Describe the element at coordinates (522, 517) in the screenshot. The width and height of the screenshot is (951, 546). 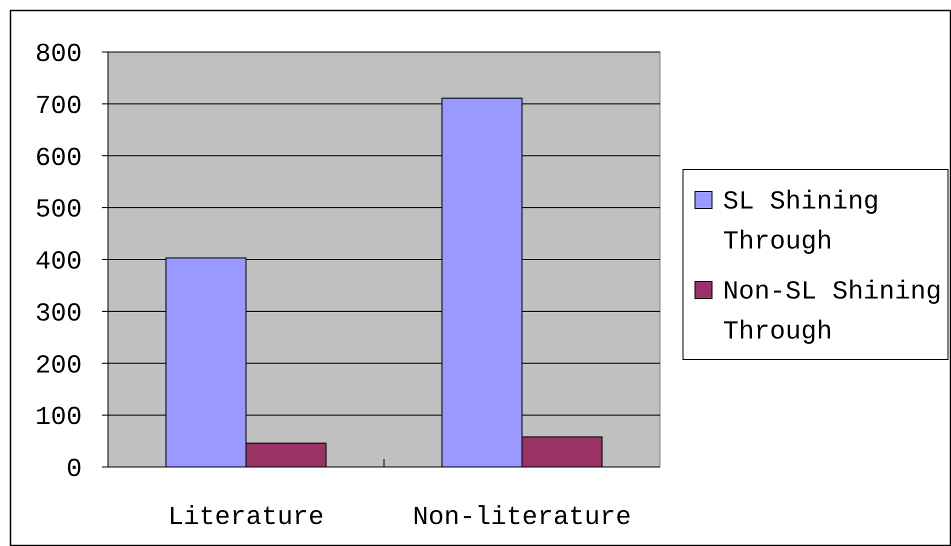
I see `x-tick-label: Non-literature` at that location.